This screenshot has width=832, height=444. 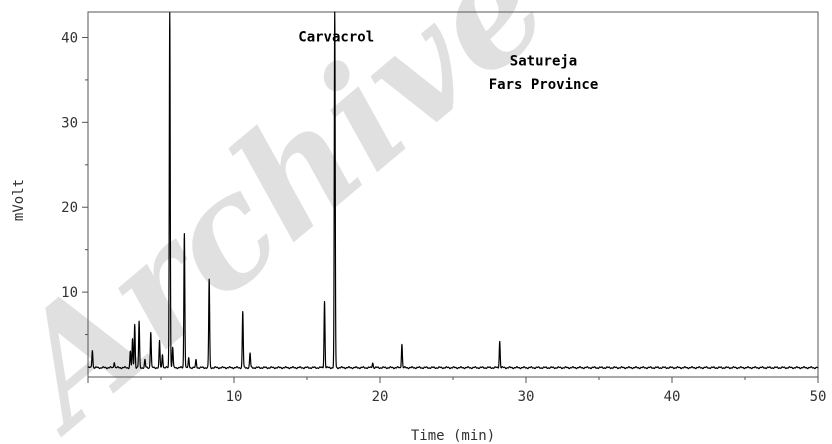 What do you see at coordinates (818, 397) in the screenshot?
I see `x-tick-label: 50` at bounding box center [818, 397].